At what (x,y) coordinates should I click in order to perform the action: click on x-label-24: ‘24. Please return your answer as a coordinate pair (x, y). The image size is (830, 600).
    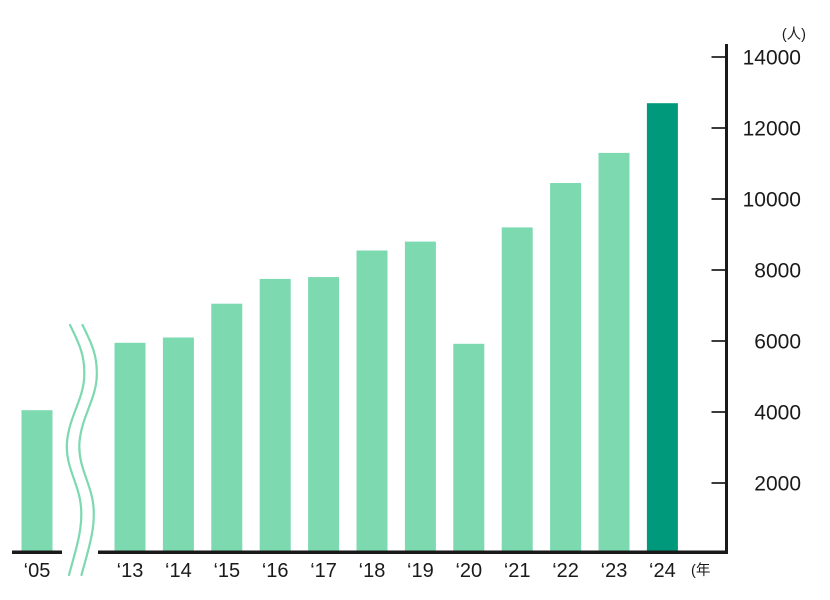
    Looking at the image, I should click on (662, 571).